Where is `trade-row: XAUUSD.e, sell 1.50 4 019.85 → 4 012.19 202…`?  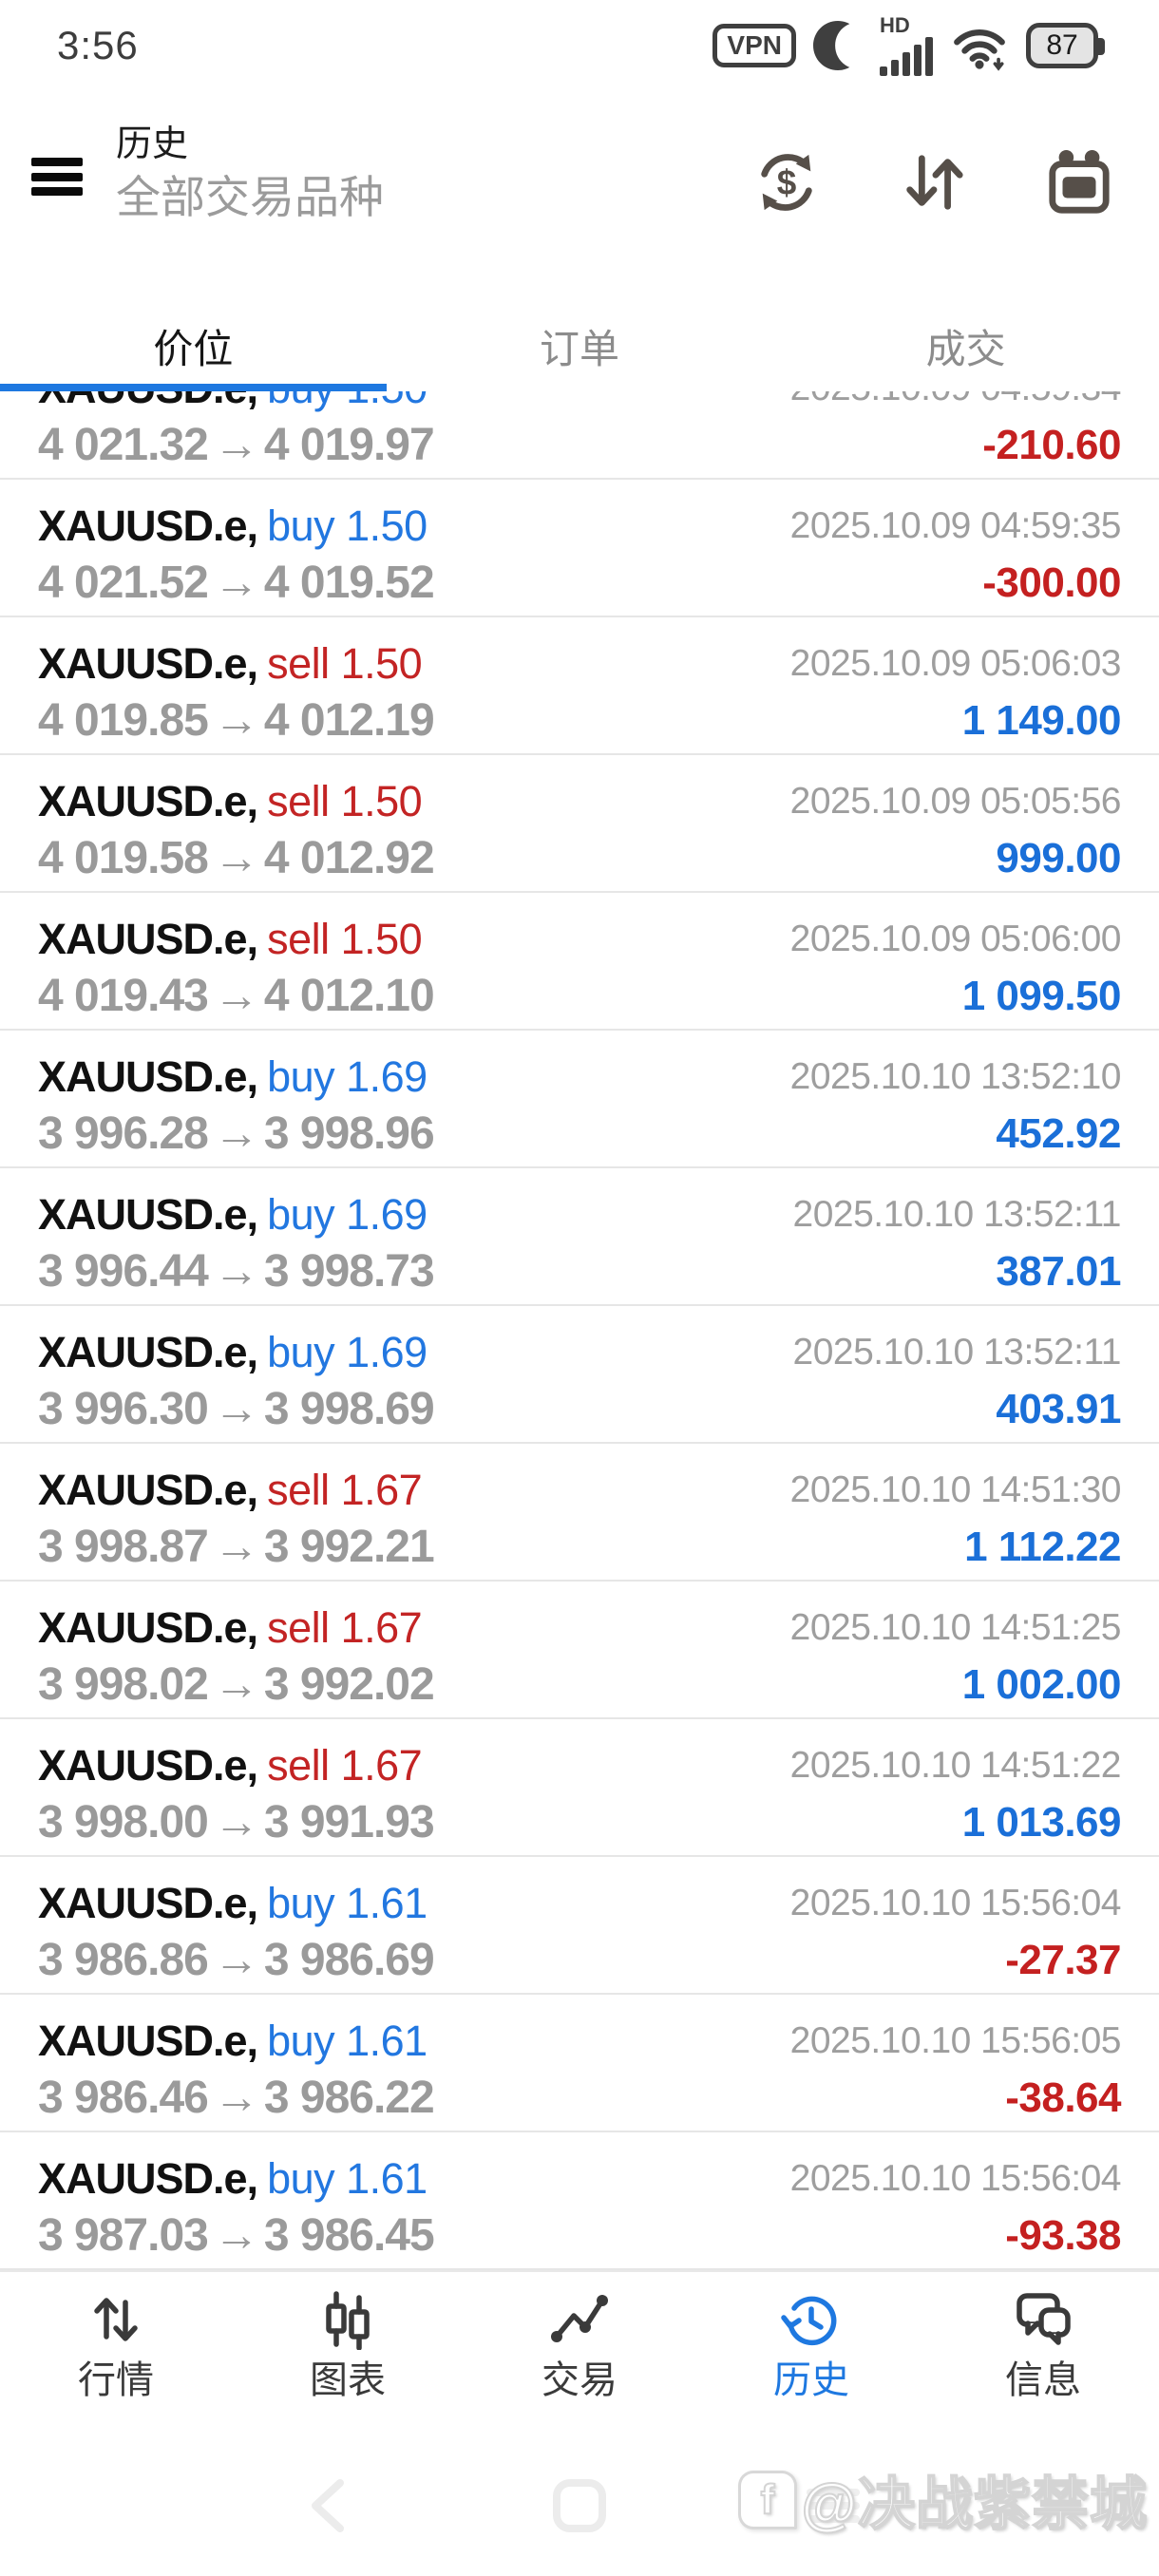 trade-row: XAUUSD.e, sell 1.50 4 019.85 → 4 012.19 202… is located at coordinates (579, 686).